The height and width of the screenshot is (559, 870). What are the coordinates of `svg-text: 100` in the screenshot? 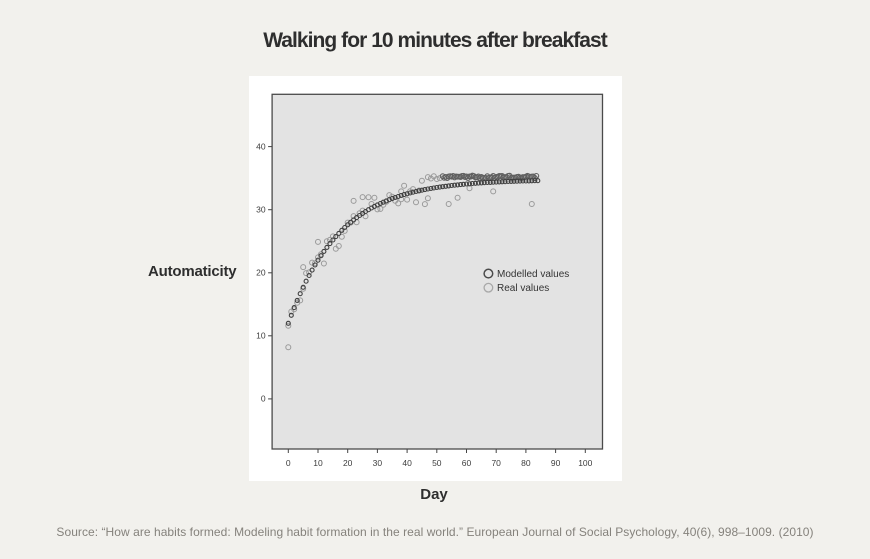 It's located at (585, 463).